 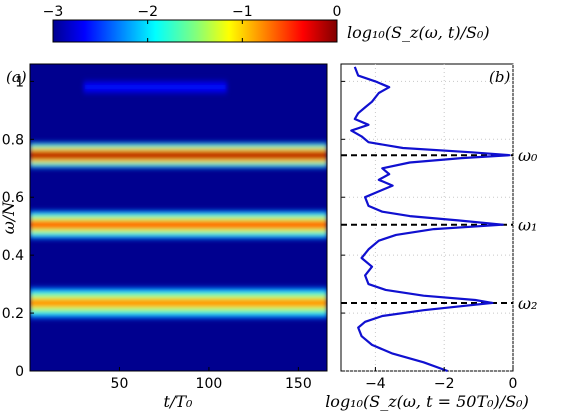 I want to click on x-tick-label: 0, so click(x=513, y=384).